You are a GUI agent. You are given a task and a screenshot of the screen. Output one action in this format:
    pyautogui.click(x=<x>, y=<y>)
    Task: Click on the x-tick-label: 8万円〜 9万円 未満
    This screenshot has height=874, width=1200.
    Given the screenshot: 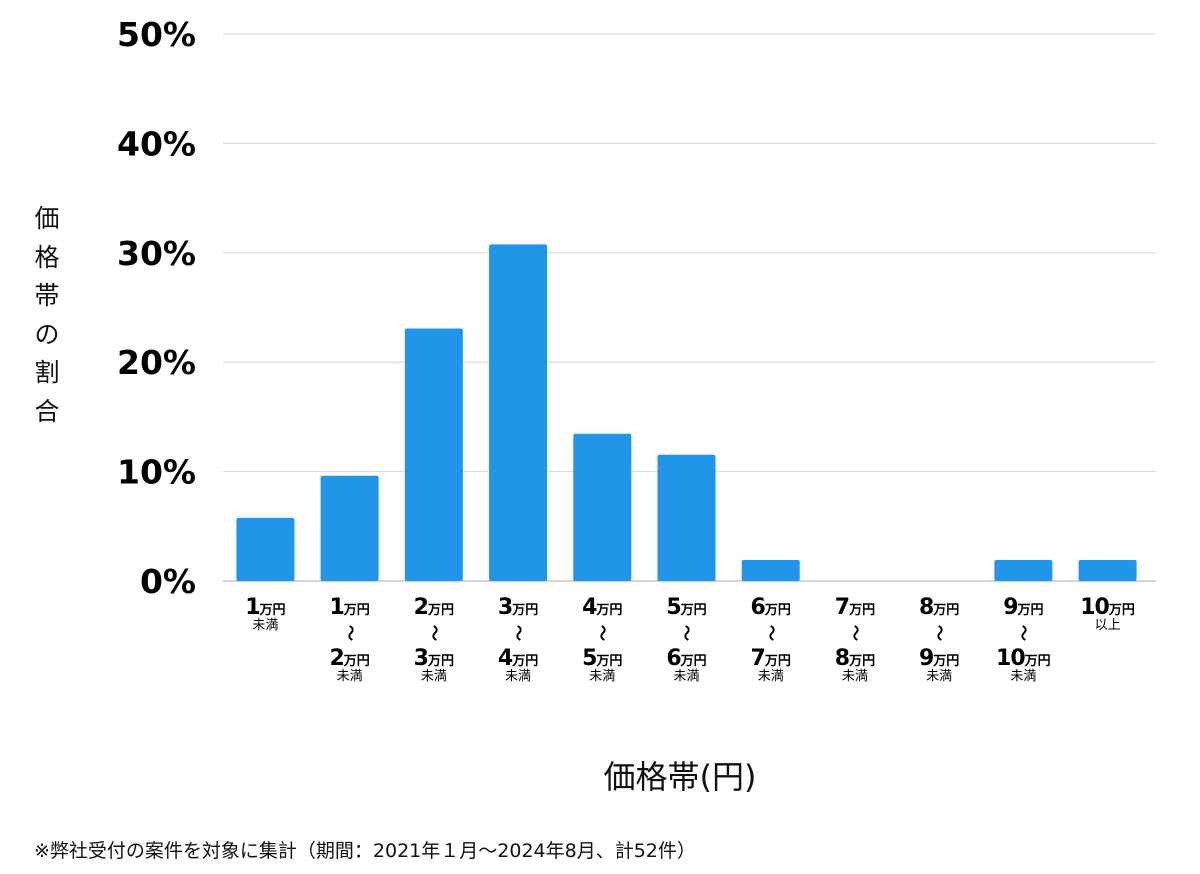 What is the action you would take?
    pyautogui.click(x=939, y=639)
    